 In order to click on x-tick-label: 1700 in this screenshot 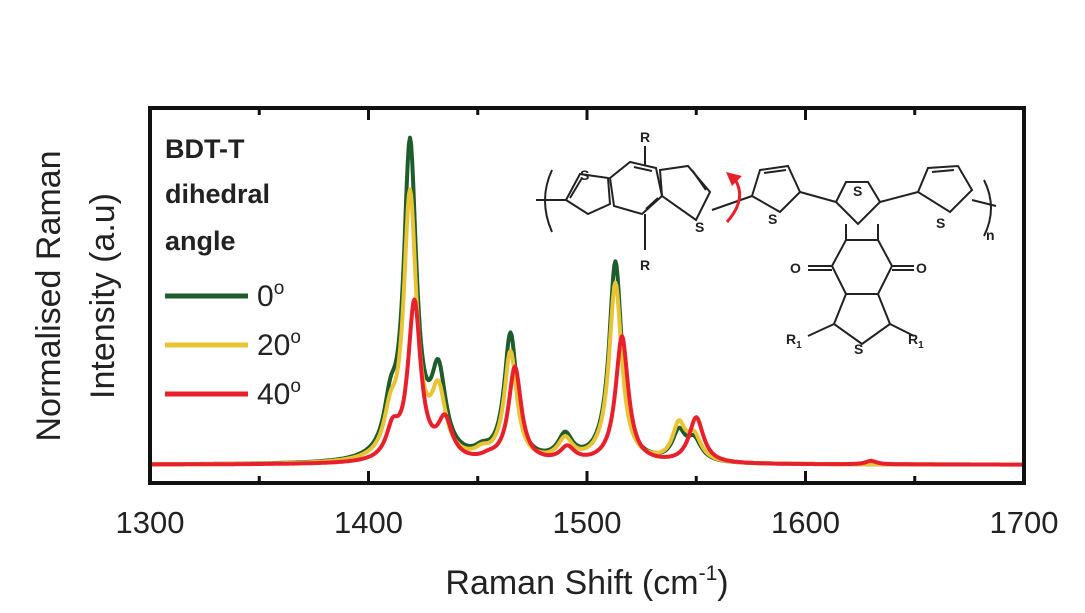, I will do `click(1024, 522)`.